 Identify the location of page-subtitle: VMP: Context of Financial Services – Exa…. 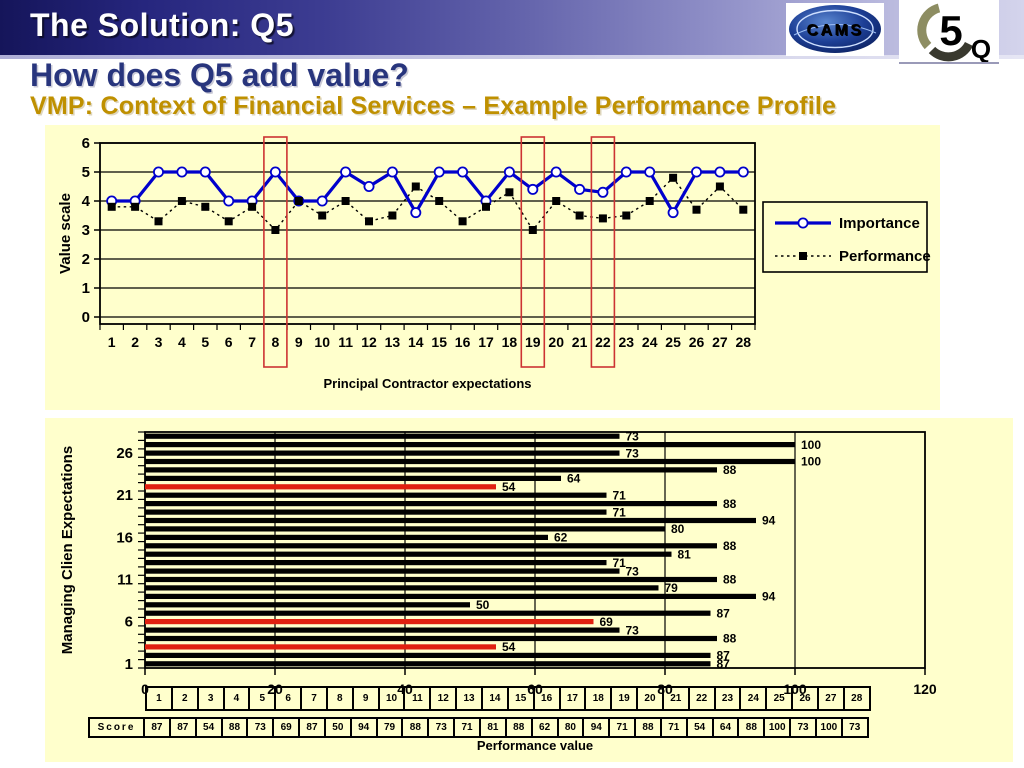
(433, 106).